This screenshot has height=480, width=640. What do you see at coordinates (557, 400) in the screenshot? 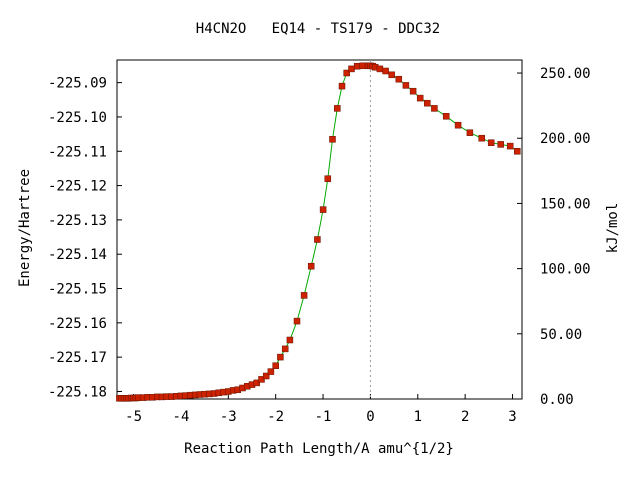
I see `right-y-tick-label: 0.00` at bounding box center [557, 400].